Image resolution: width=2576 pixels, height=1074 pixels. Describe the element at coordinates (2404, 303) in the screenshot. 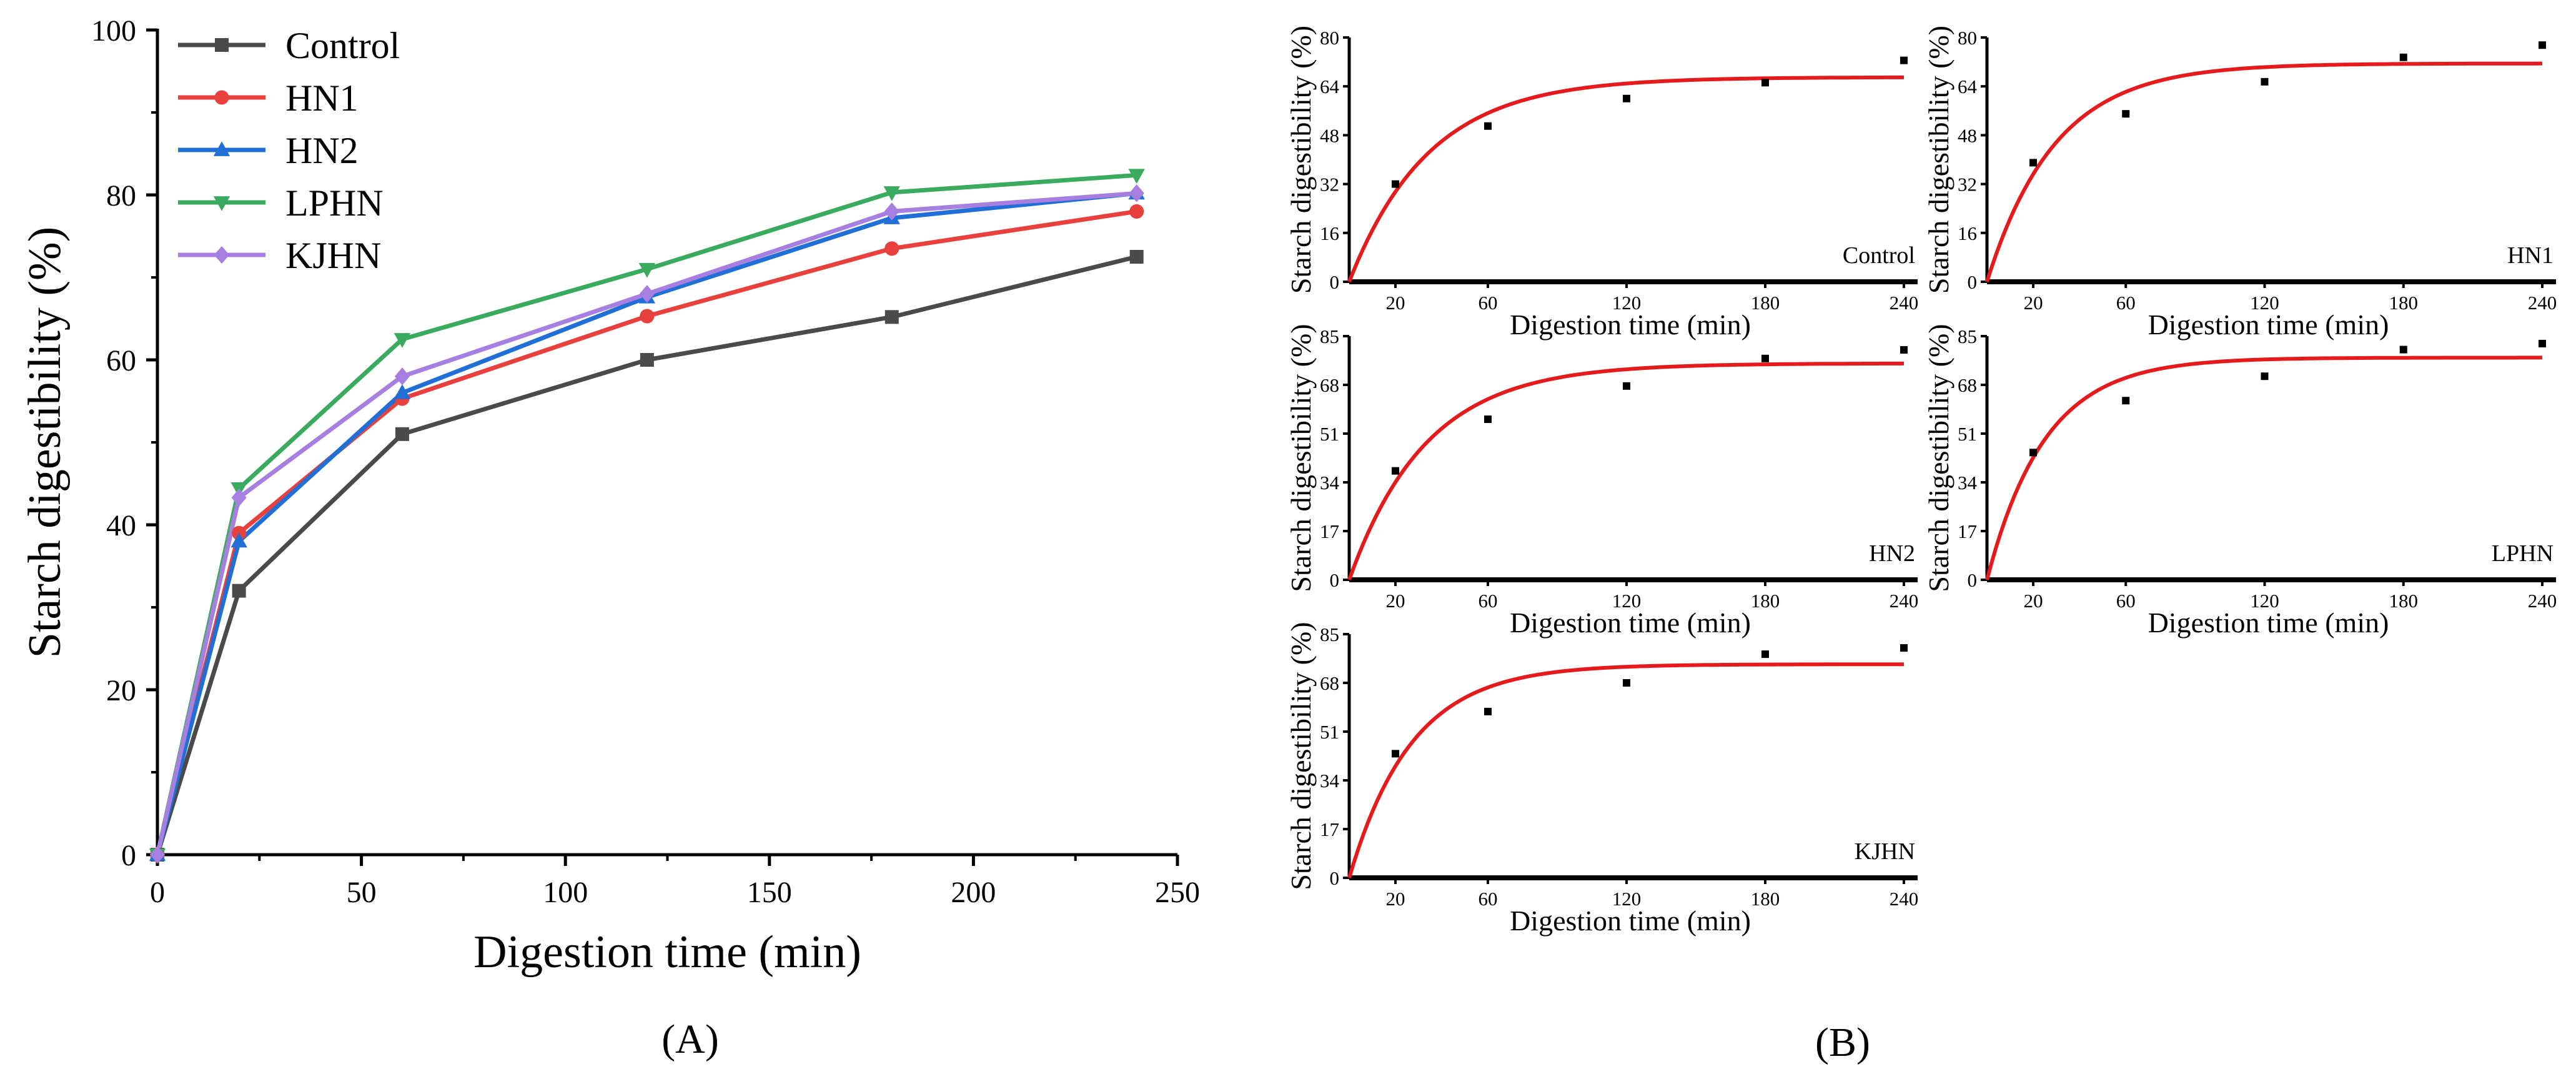

I see `b-hn1-x-tick-label: 180` at that location.